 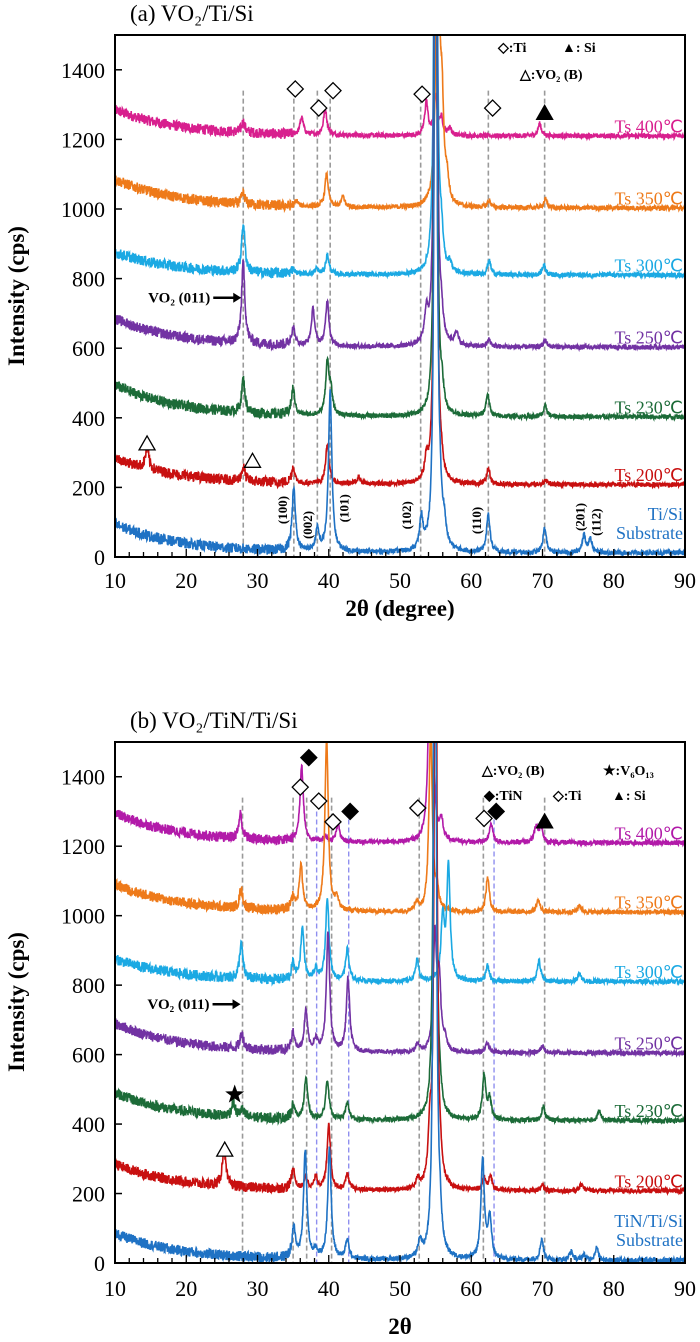 What do you see at coordinates (476, 520) in the screenshot?
I see `miller-index-label: (110)` at bounding box center [476, 520].